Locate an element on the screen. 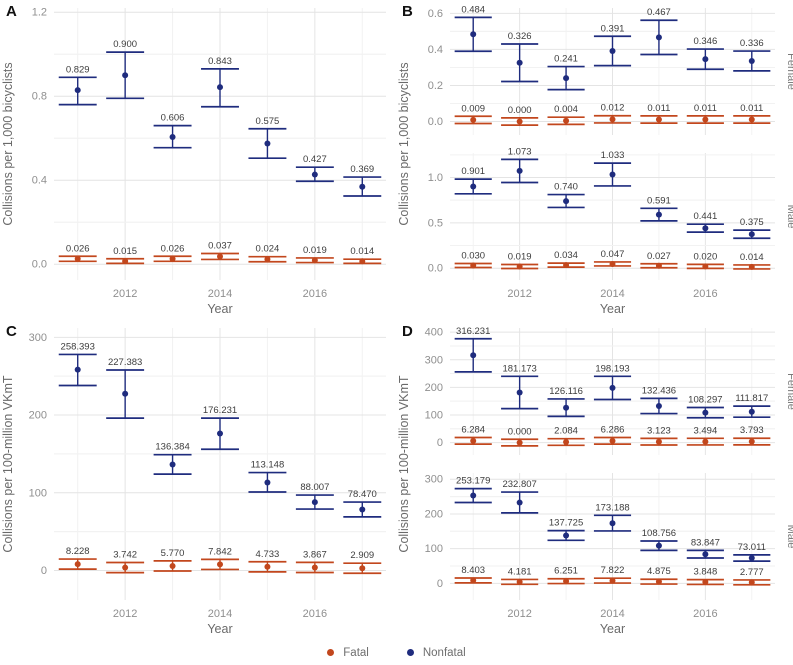 The height and width of the screenshot is (665, 793). data-point-group: 227.383 is located at coordinates (125, 388).